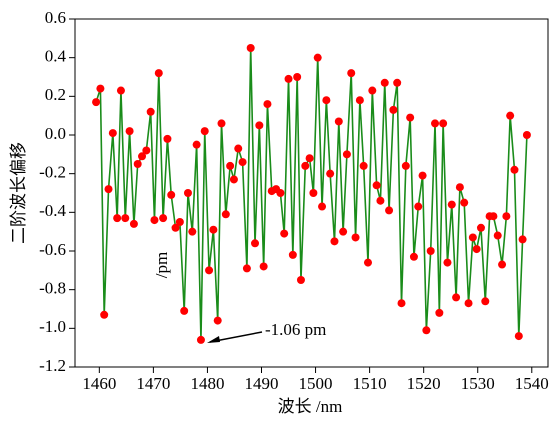  What do you see at coordinates (153, 383) in the screenshot?
I see `x-tick-label: 1470` at bounding box center [153, 383].